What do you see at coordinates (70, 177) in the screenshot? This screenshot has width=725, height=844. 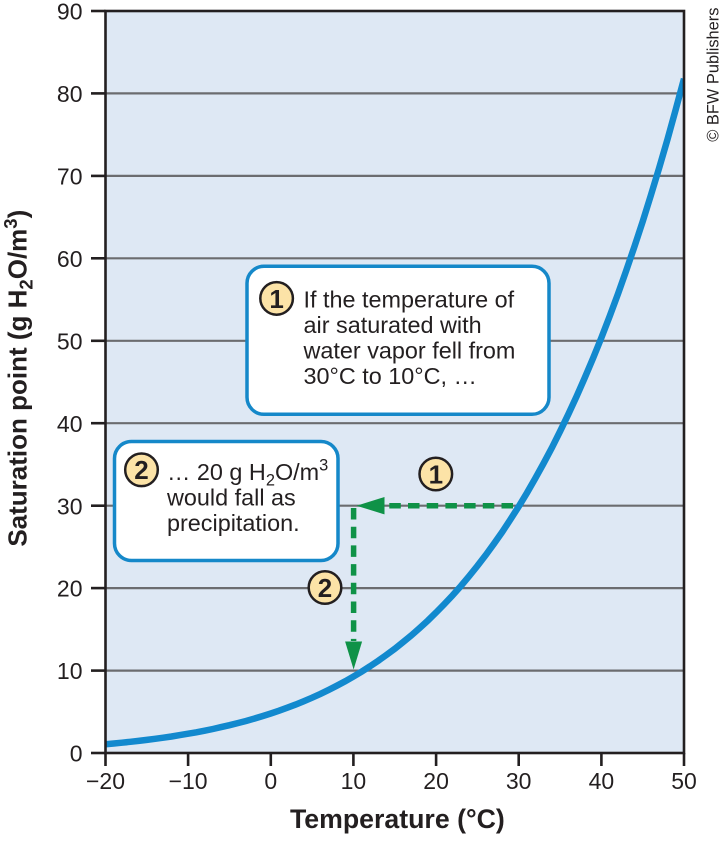 I see `svg-text: 70` at bounding box center [70, 177].